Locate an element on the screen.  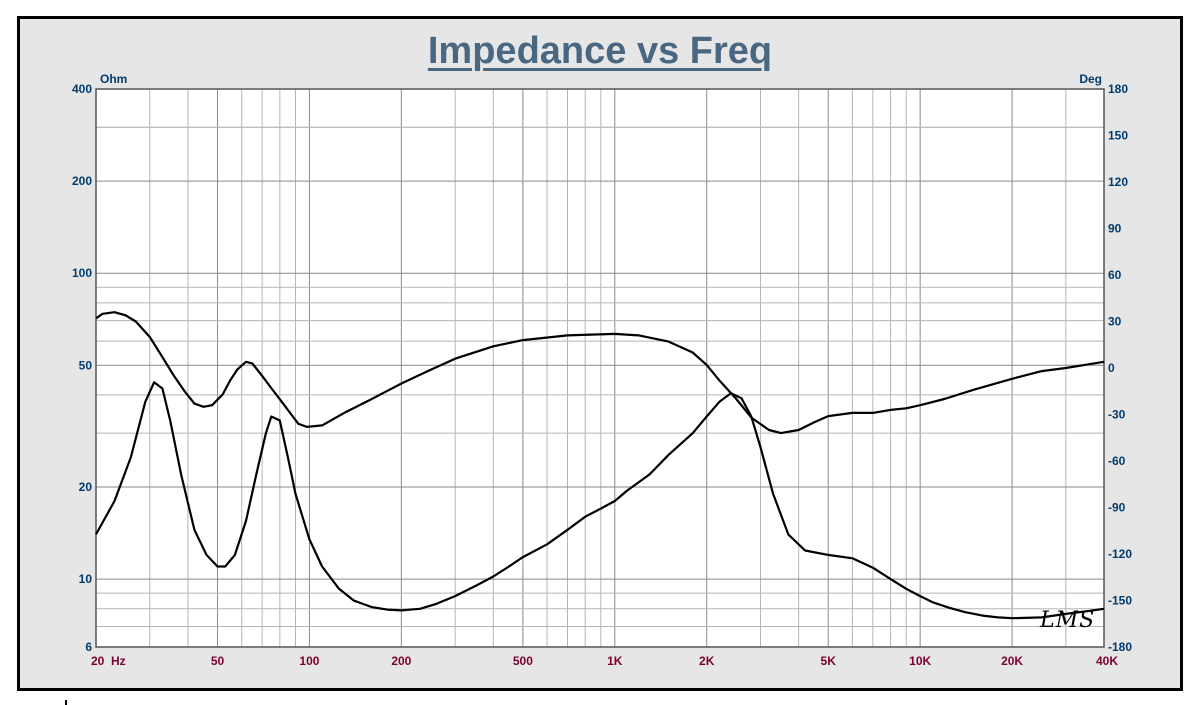
right-tick-label: 180 is located at coordinates (1118, 89).